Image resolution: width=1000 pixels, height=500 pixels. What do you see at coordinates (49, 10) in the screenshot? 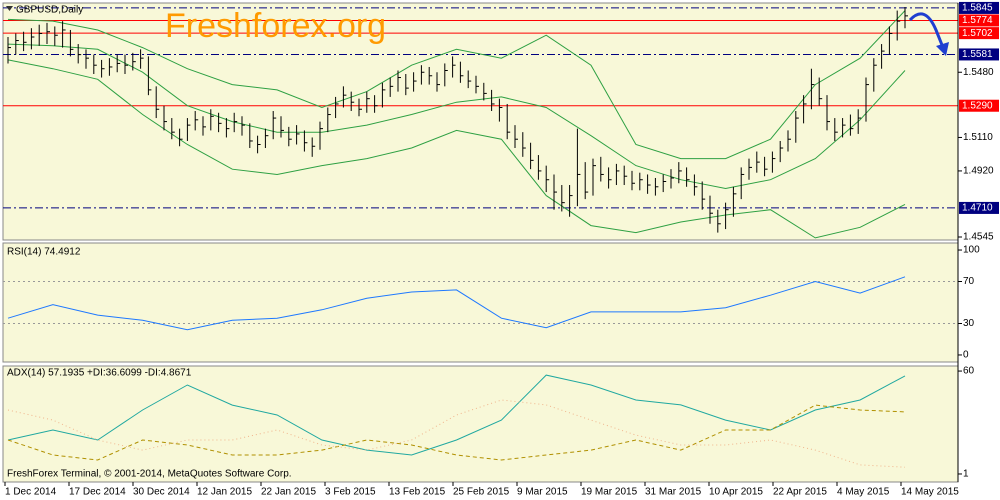
I see `chart-title: GBPUSD,Daily` at bounding box center [49, 10].